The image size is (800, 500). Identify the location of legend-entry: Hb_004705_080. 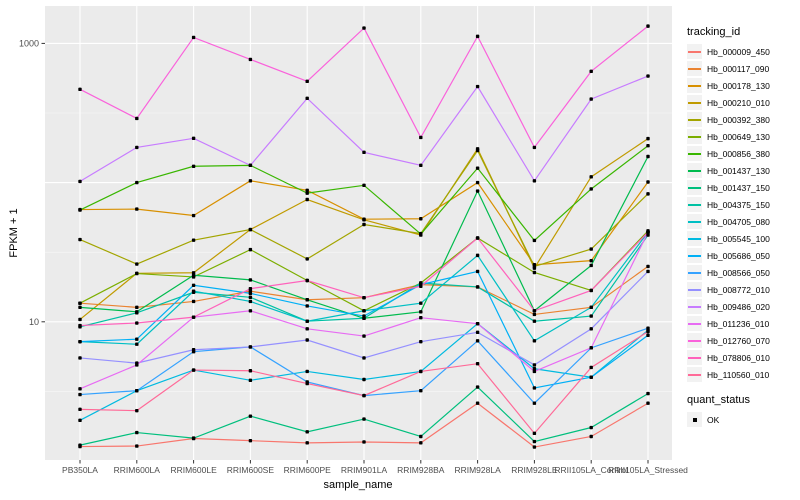
(743, 221).